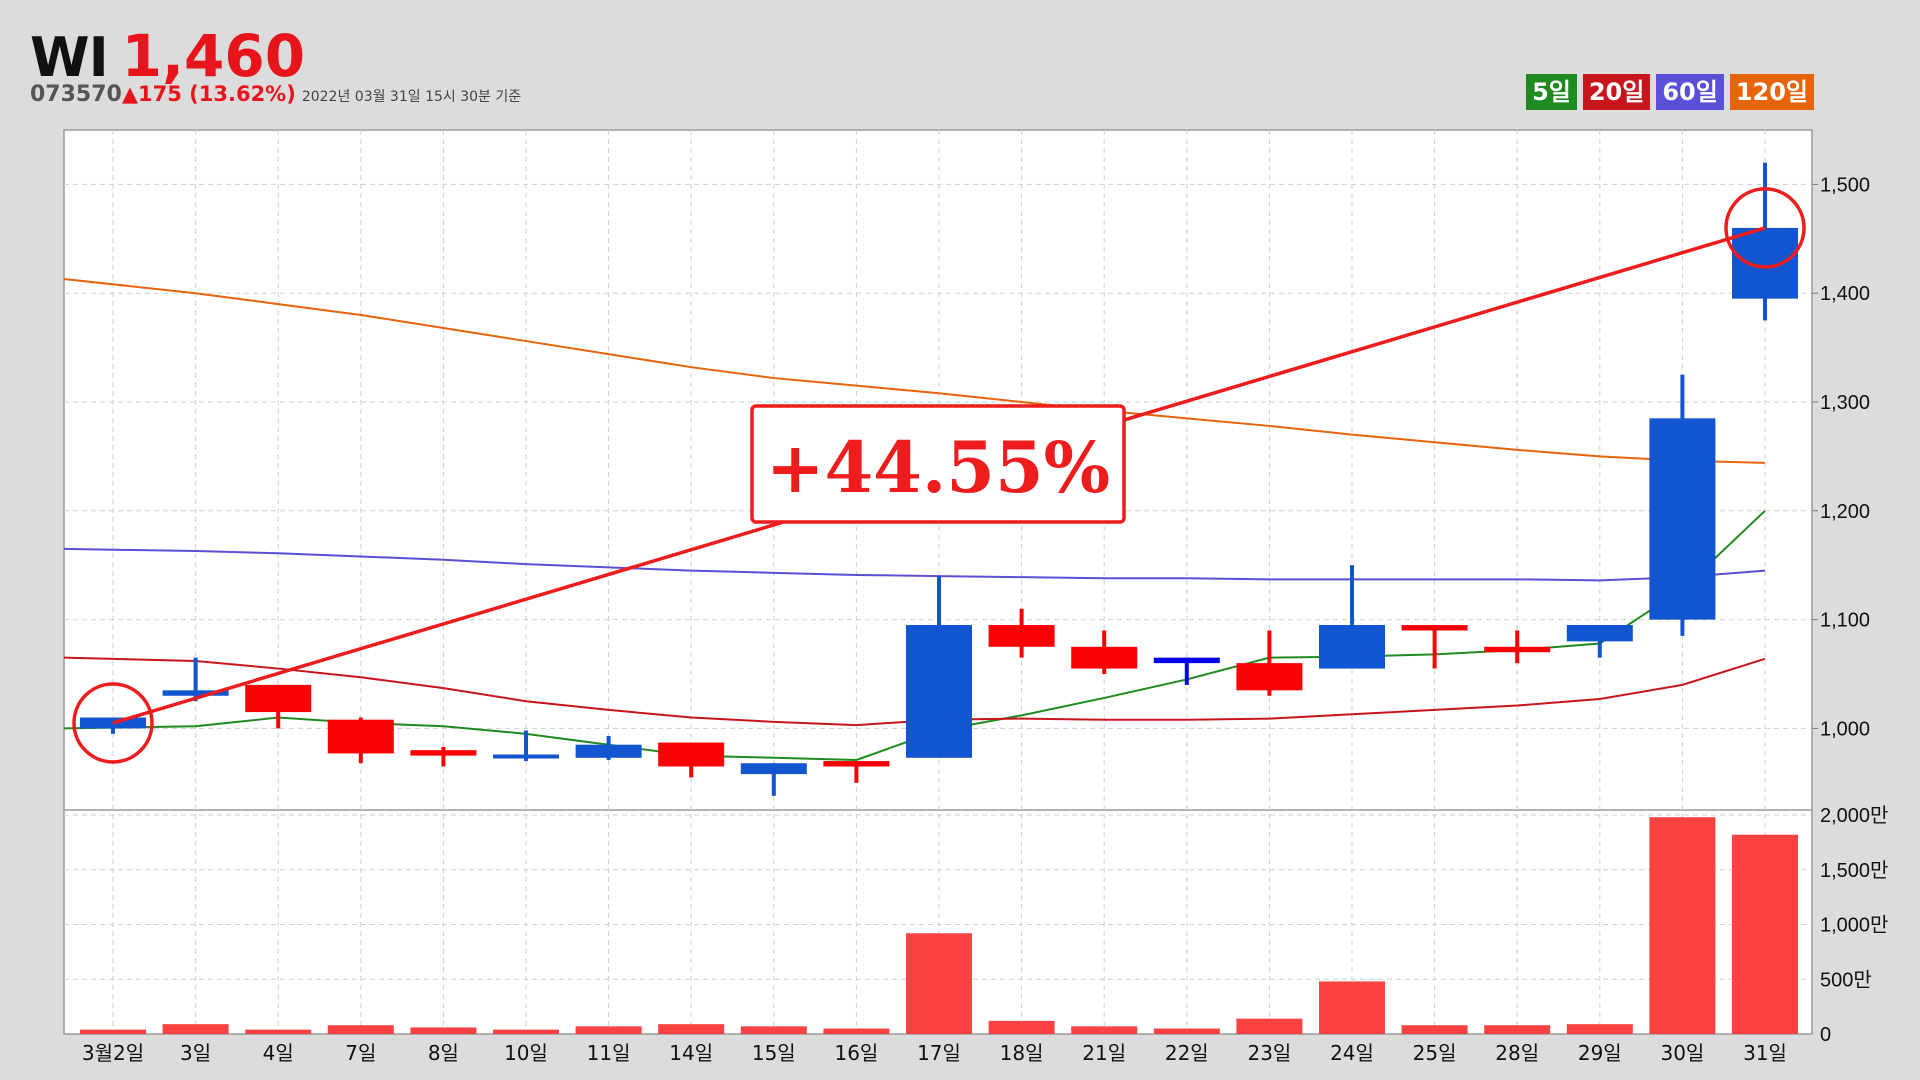  What do you see at coordinates (609, 1053) in the screenshot?
I see `x-tick-label: 11일` at bounding box center [609, 1053].